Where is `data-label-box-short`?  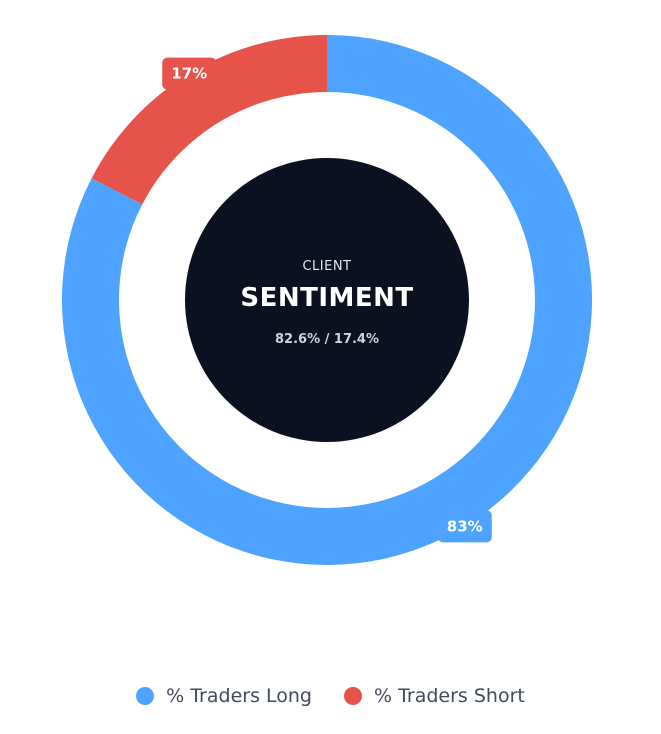
data-label-box-short is located at coordinates (189, 73).